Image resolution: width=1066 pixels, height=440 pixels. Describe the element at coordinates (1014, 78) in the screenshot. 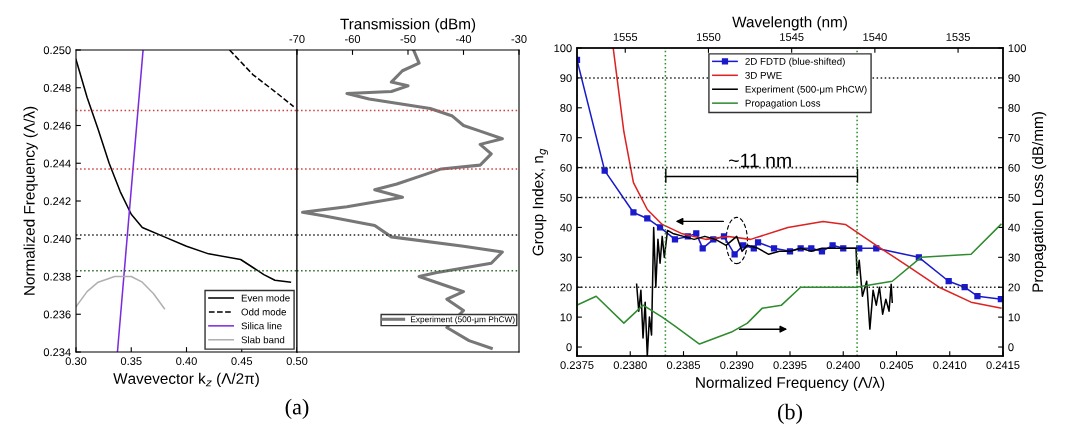

I see `y2-tick-label: 90` at that location.